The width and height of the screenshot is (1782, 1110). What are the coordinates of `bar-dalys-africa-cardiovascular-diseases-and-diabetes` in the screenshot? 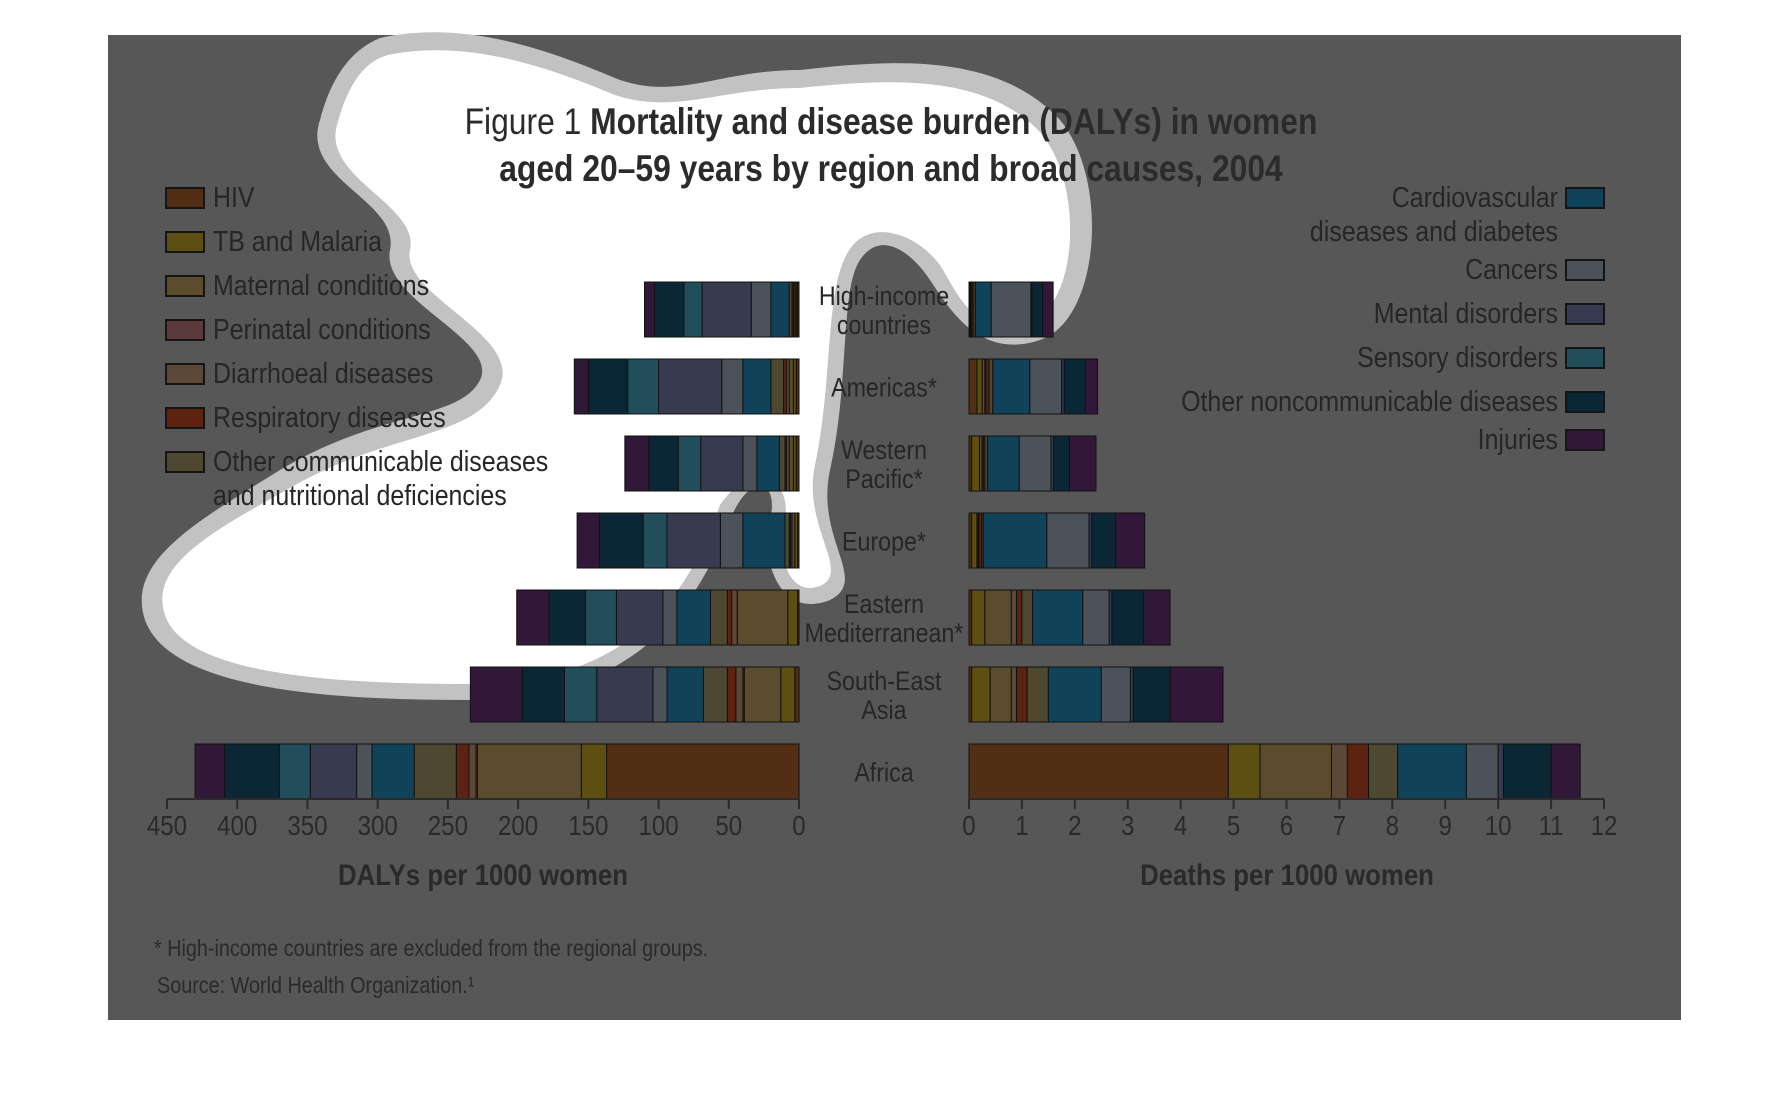 It's located at (393, 771).